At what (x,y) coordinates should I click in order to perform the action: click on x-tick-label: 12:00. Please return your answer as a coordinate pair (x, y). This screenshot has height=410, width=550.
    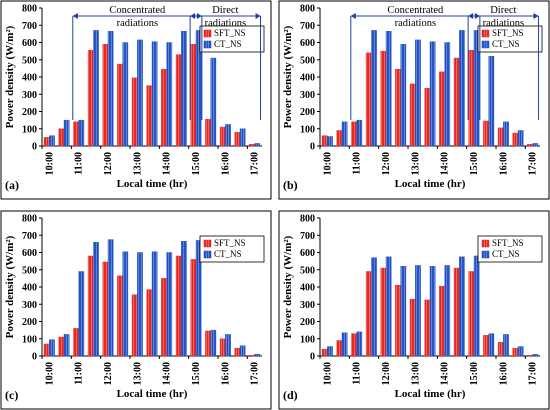
    Looking at the image, I should click on (386, 373).